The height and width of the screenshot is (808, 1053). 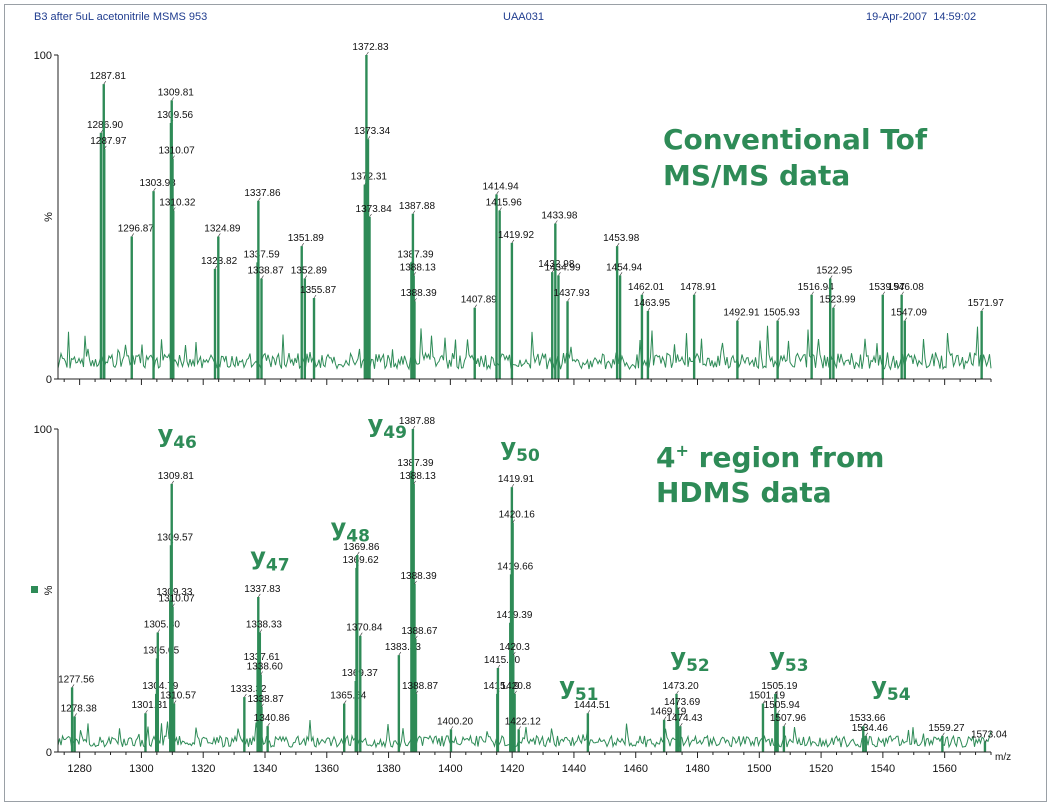 What do you see at coordinates (177, 436) in the screenshot?
I see `ion-label-y46: y46` at bounding box center [177, 436].